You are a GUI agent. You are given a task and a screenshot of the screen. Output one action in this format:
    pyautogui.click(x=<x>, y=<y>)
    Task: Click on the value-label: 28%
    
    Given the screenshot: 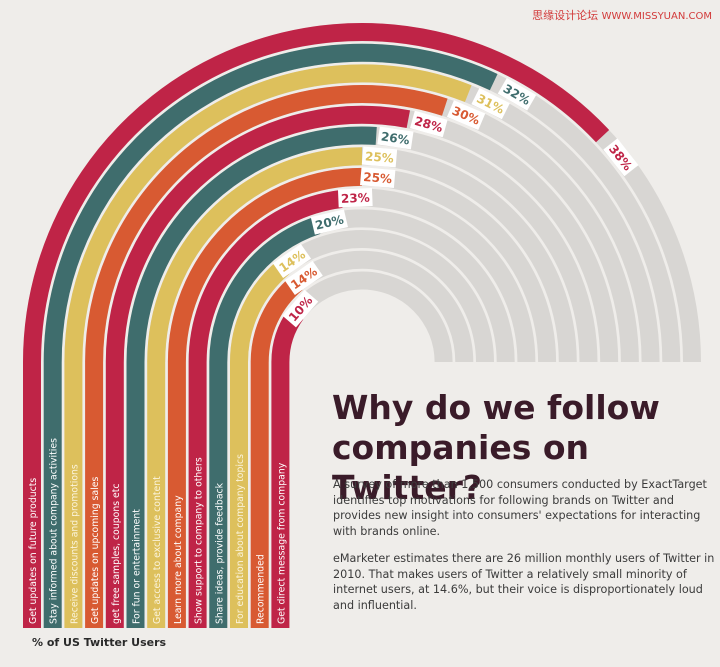 What is the action you would take?
    pyautogui.click(x=428, y=124)
    